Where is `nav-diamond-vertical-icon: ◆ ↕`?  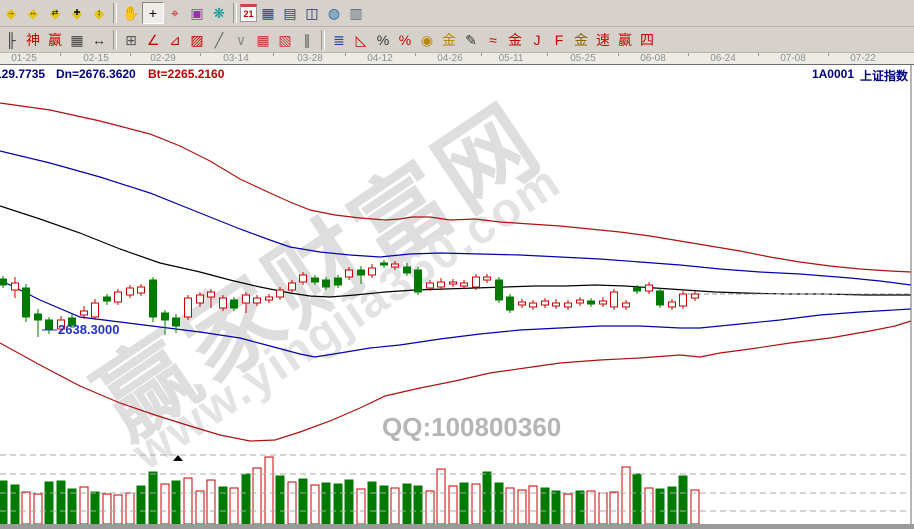 nav-diamond-vertical-icon: ◆ ↕ is located at coordinates (99, 13).